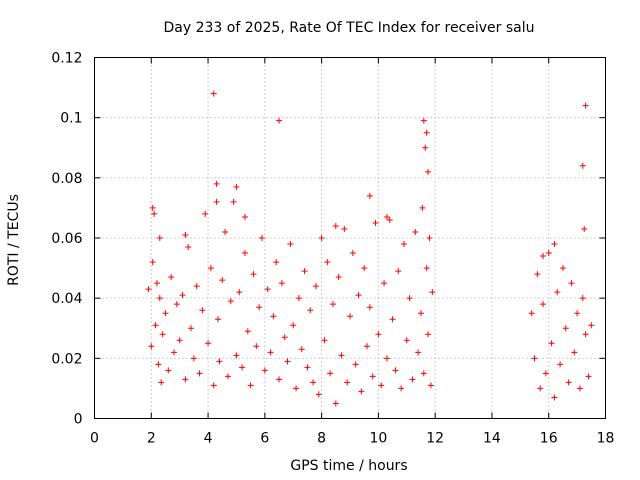 The width and height of the screenshot is (640, 480). What do you see at coordinates (66, 359) in the screenshot?
I see `y-tick-label: 0.02` at bounding box center [66, 359].